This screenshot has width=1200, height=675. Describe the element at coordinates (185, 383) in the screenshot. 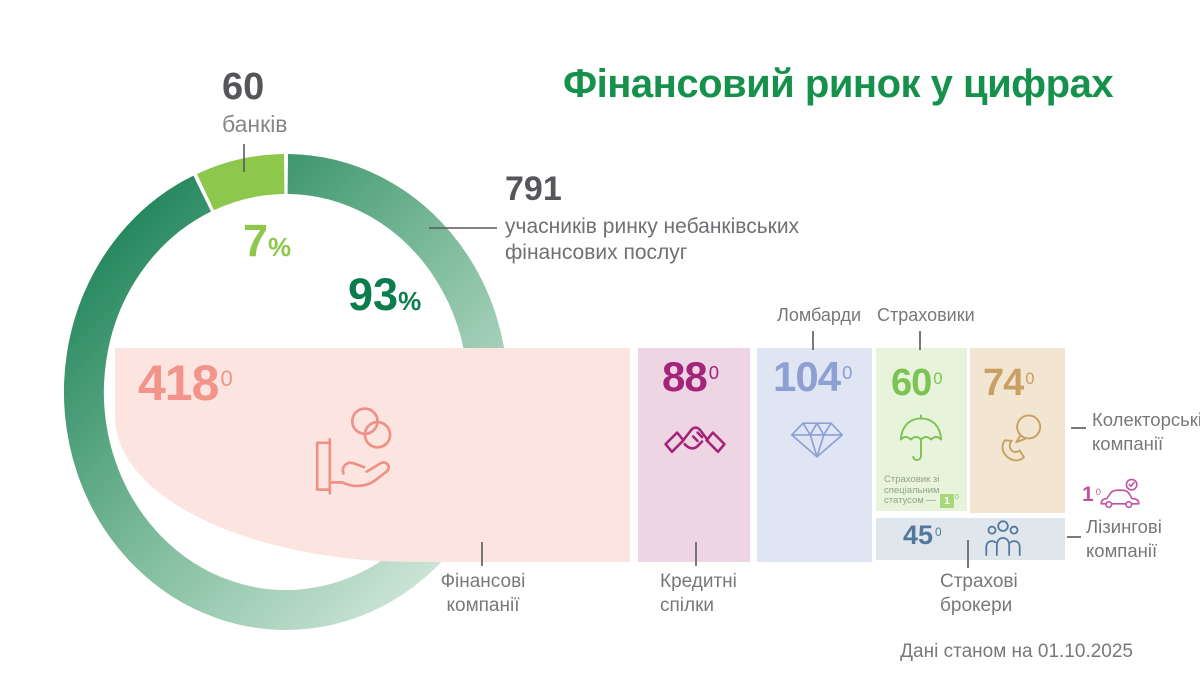

I see `fin-companies-count: 4180` at that location.